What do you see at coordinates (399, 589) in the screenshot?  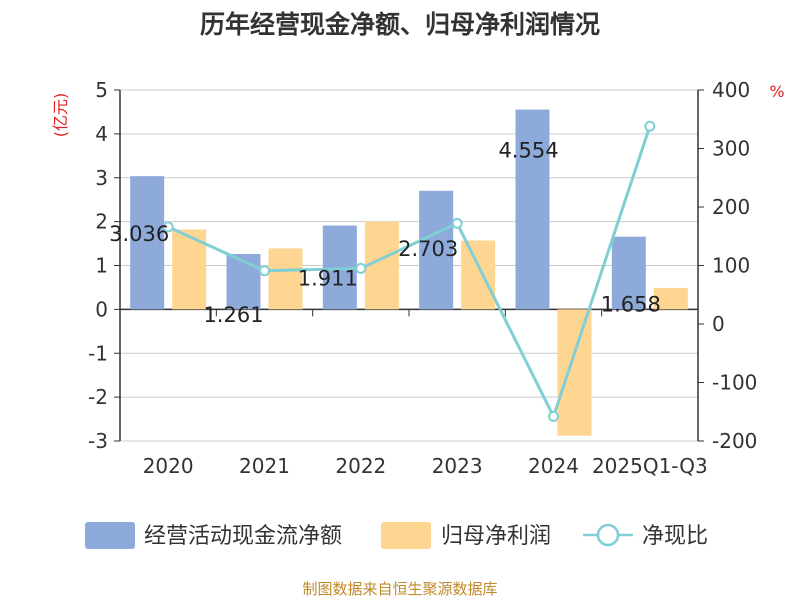 I see `source-note: 制图数据来自恒生聚源数据库` at bounding box center [399, 589].